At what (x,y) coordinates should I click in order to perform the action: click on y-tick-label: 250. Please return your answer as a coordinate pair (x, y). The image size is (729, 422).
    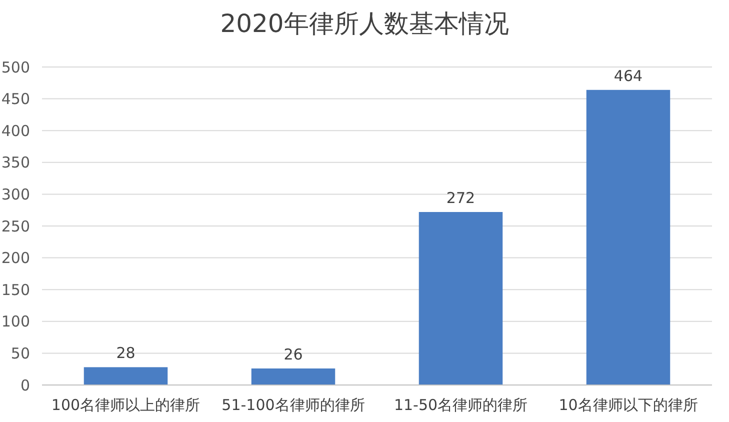
    Looking at the image, I should click on (15, 226).